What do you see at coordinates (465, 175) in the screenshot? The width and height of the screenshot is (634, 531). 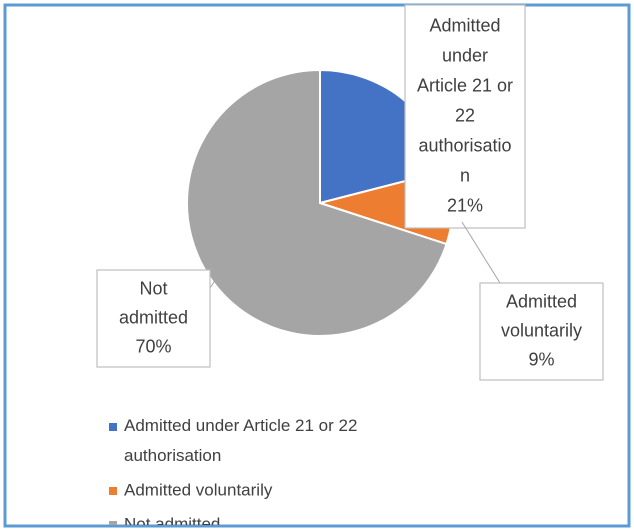 I see `label-line: n` at bounding box center [465, 175].